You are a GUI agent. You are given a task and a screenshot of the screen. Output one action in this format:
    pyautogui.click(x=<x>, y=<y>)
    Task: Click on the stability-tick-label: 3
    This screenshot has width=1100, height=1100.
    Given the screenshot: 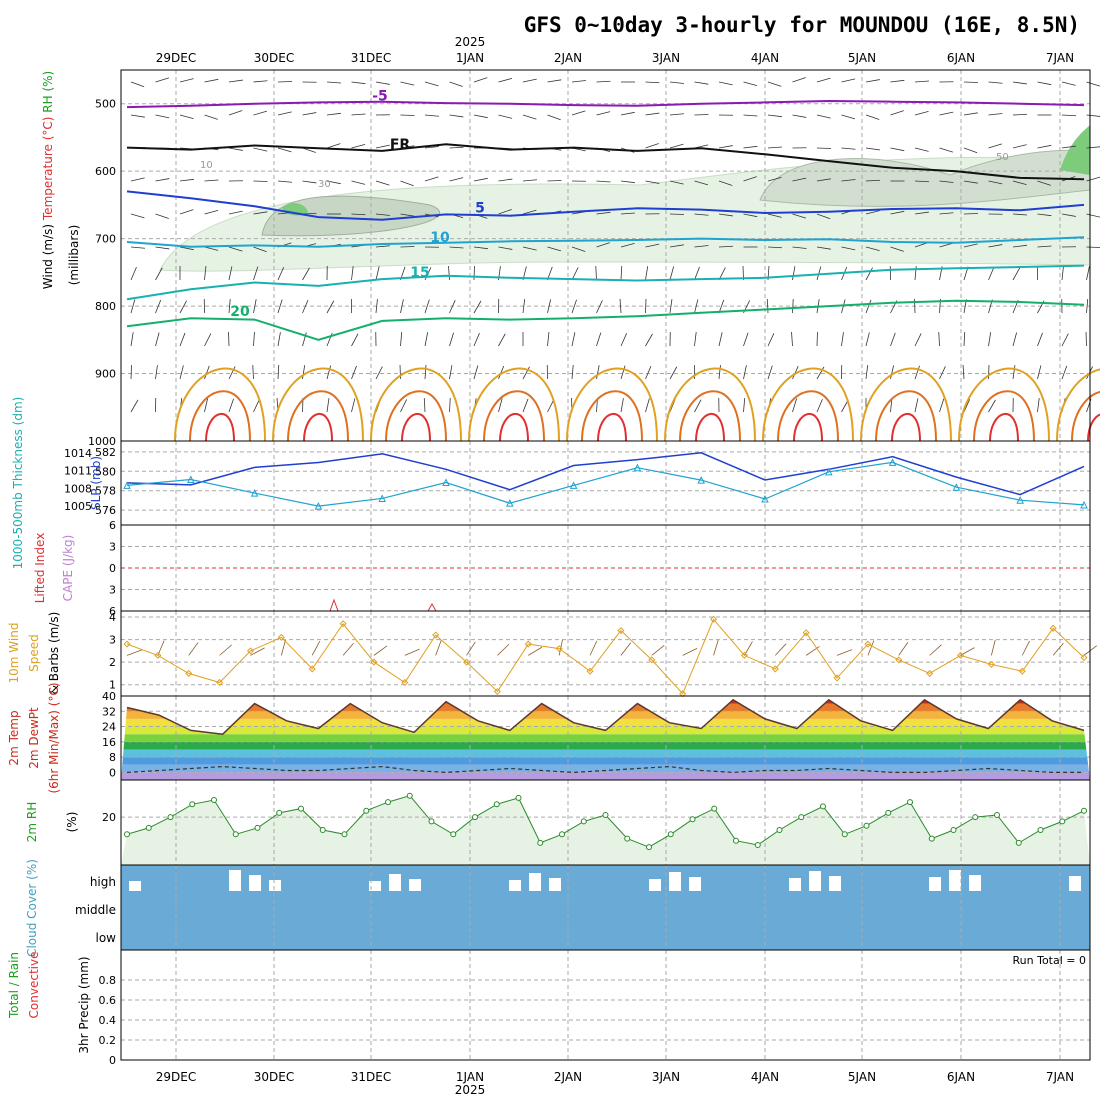 What is the action you would take?
    pyautogui.click(x=112, y=590)
    